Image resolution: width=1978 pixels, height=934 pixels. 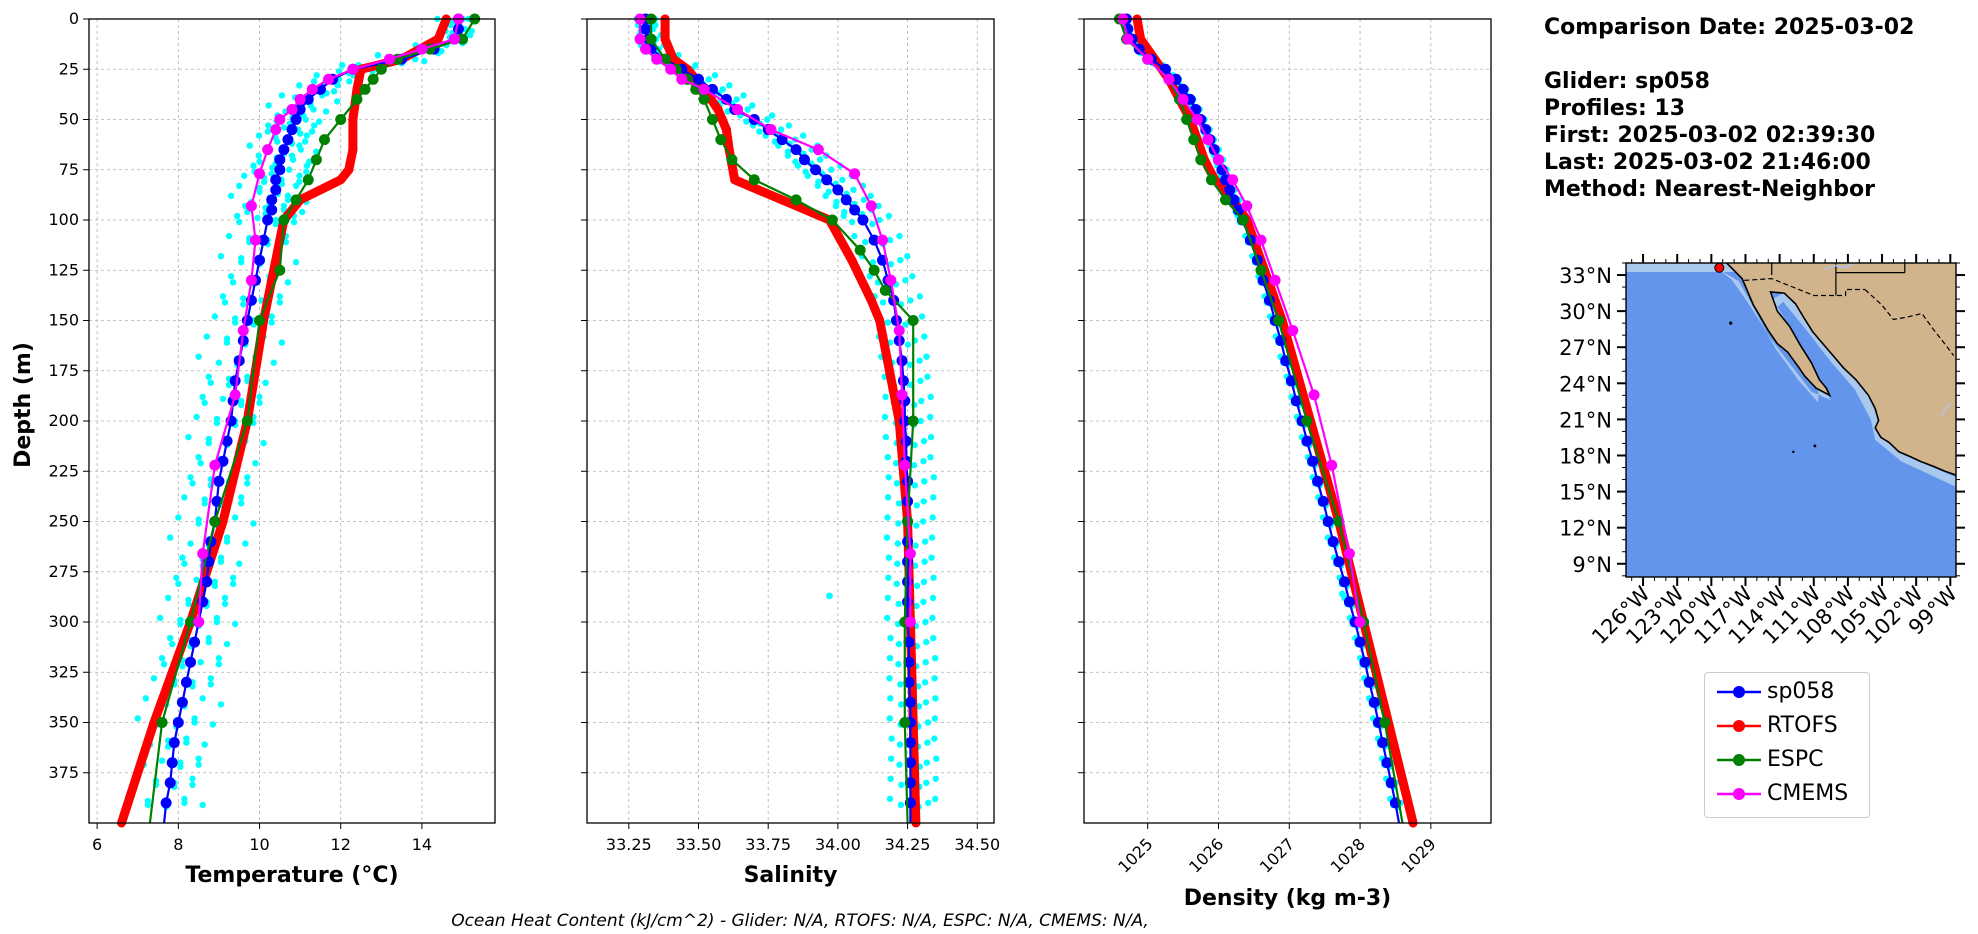 What do you see at coordinates (341, 844) in the screenshot?
I see `x-tick-label: 12` at bounding box center [341, 844].